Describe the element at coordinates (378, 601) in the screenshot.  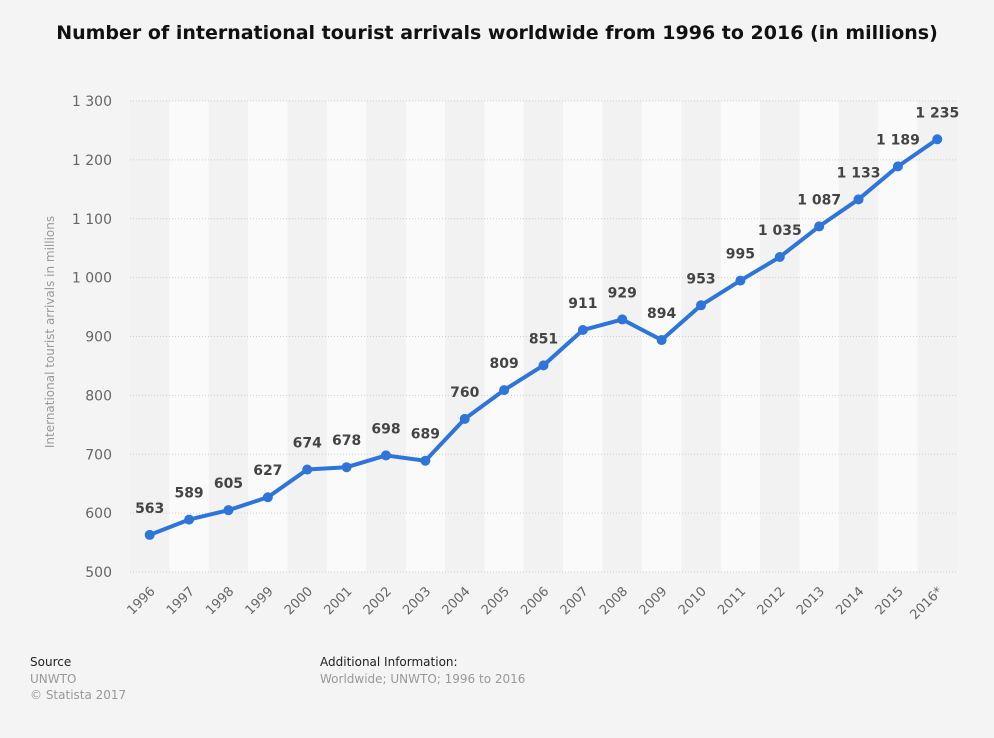
I see `x-tick-label: 2002` at that location.